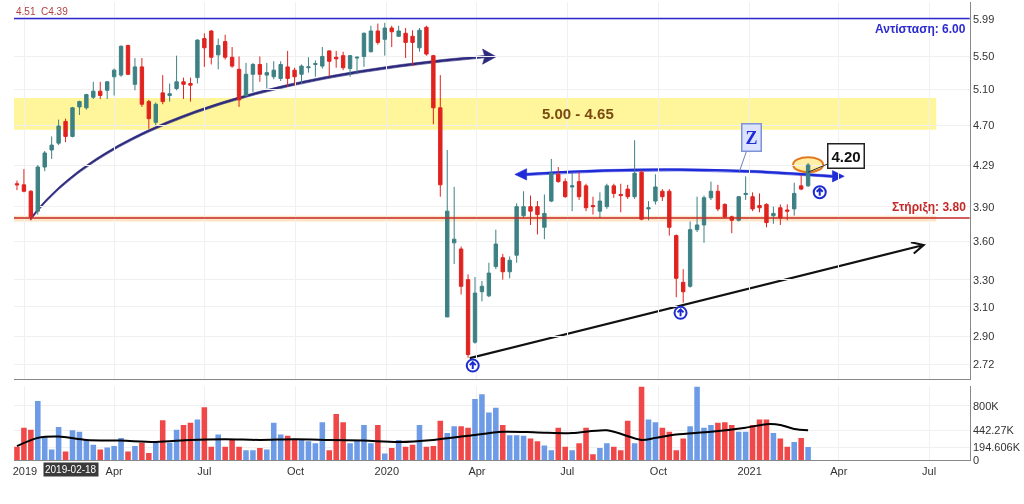  What do you see at coordinates (983, 89) in the screenshot?
I see `y-tick-label: 5.10` at bounding box center [983, 89].